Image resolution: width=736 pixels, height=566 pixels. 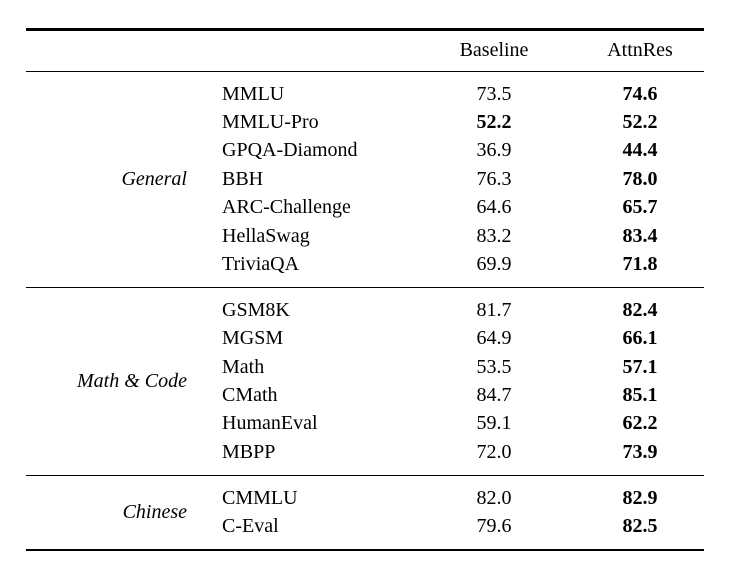 I want to click on benchmark-name: Math, so click(x=243, y=366).